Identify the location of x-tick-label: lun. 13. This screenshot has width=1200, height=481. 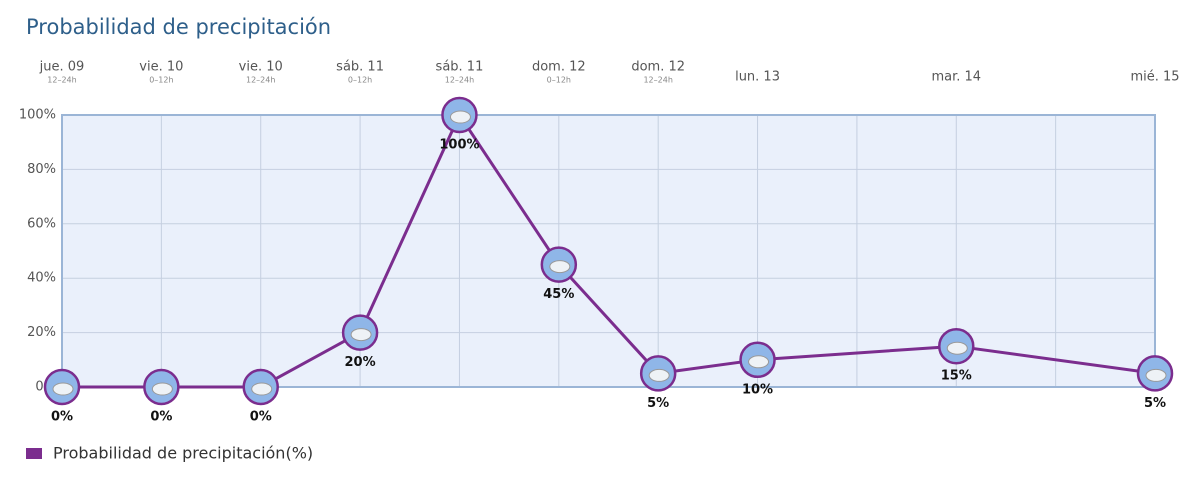
(757, 77).